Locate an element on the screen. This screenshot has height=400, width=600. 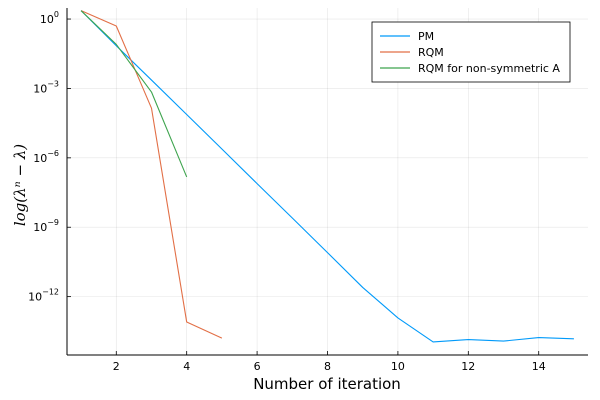
legend-label: RQM is located at coordinates (431, 52).